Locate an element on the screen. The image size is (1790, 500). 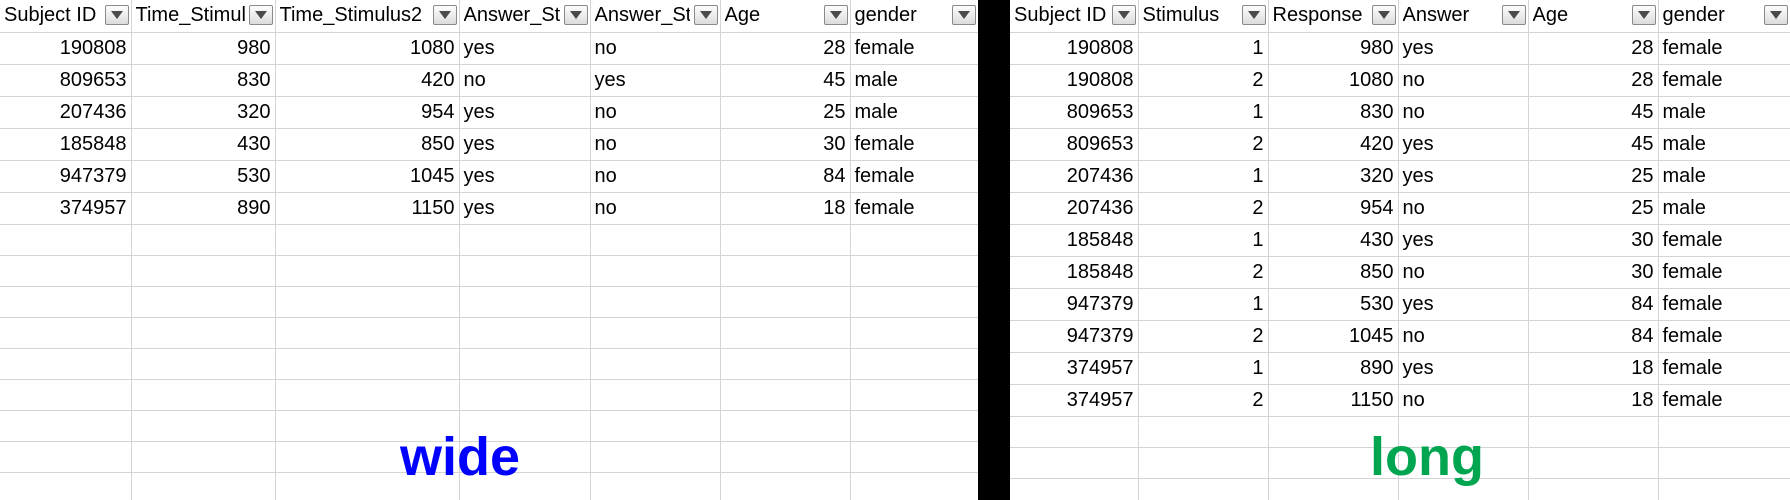
column-header-response: Response is located at coordinates (1333, 16).